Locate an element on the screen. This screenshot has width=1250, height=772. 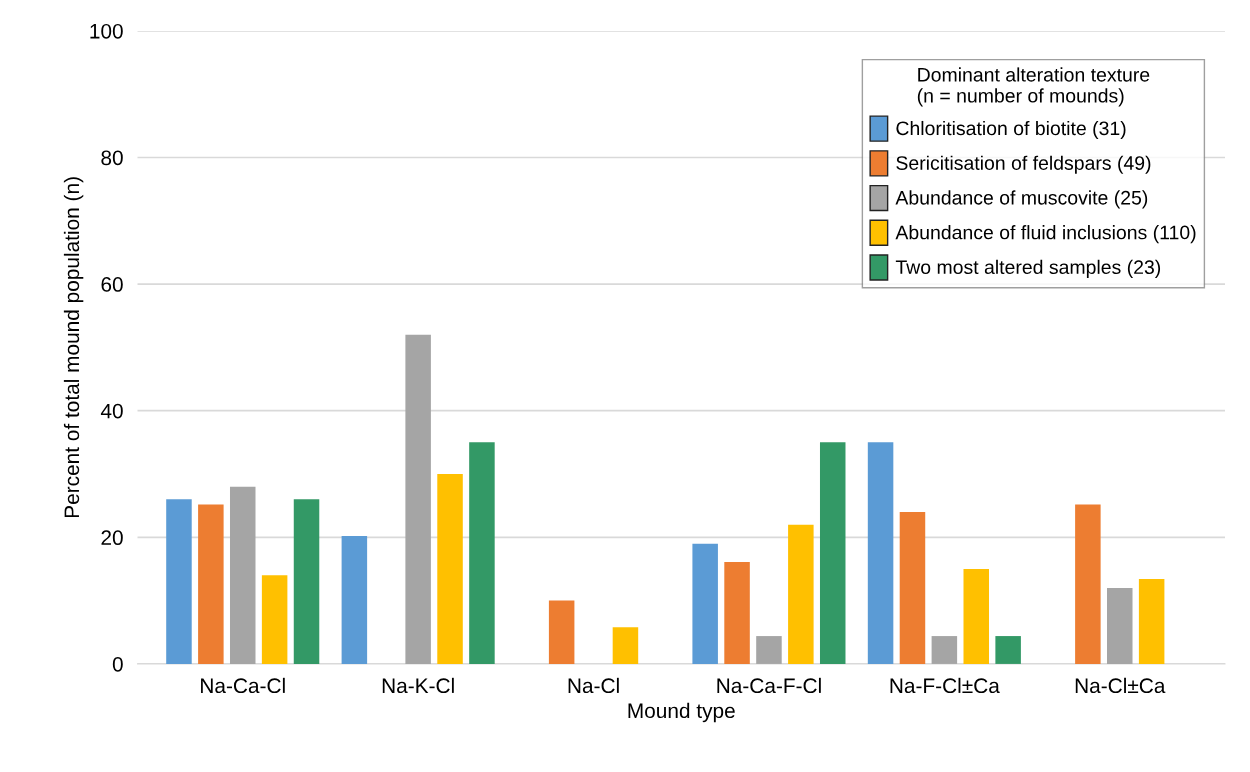
y-tick-label: 80 is located at coordinates (112, 158).